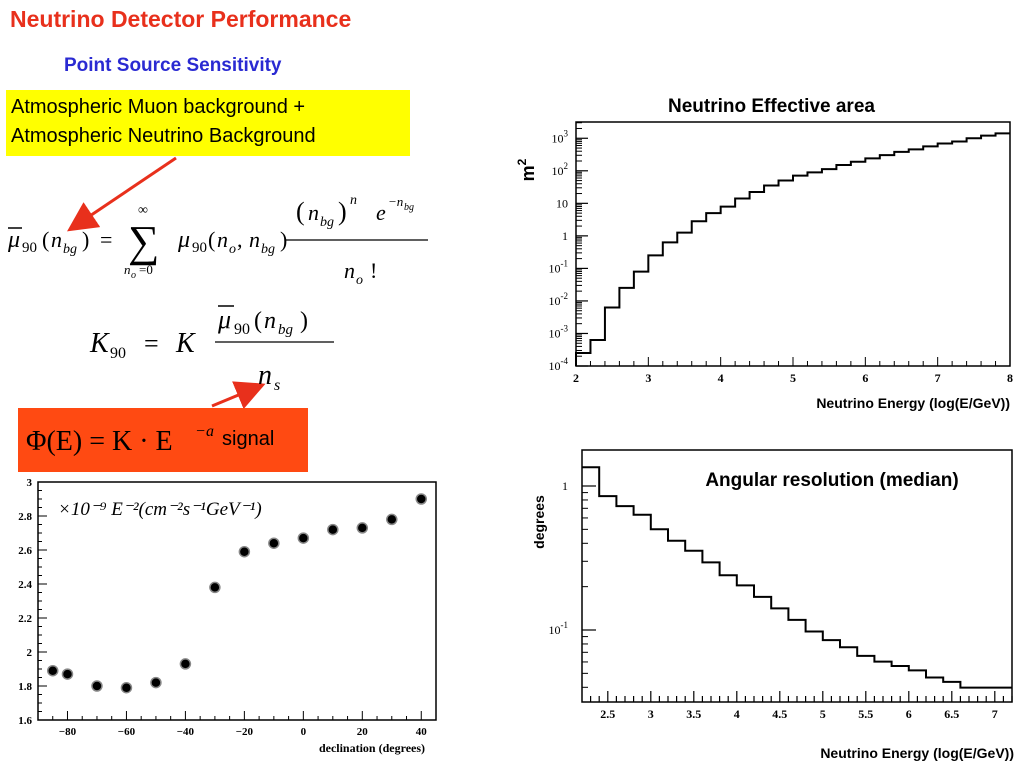 The width and height of the screenshot is (1024, 768). I want to click on signal-box: Φ(E) = K · E − a signal, so click(163, 440).